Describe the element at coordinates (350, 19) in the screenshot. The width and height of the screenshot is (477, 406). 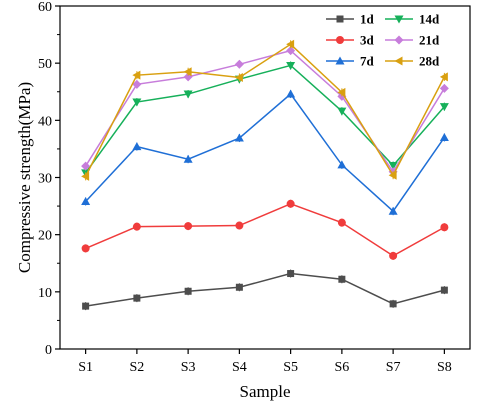
I see `legend-item-1d: 1d` at that location.